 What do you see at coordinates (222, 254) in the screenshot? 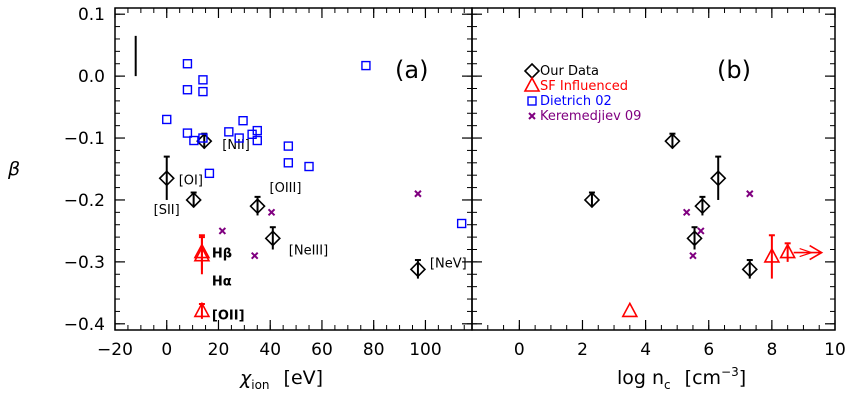
I see `point-label: Hβ` at bounding box center [222, 254].